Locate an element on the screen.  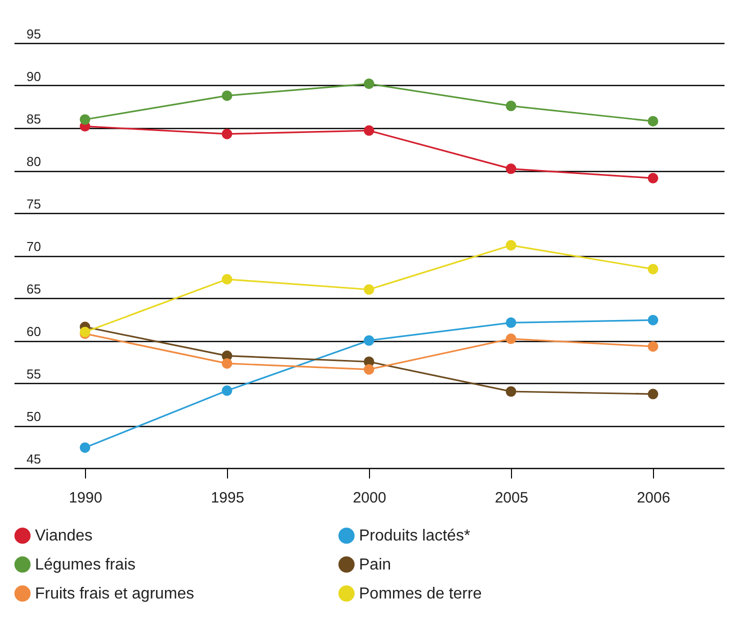
y-tick-label: 85 is located at coordinates (33, 119).